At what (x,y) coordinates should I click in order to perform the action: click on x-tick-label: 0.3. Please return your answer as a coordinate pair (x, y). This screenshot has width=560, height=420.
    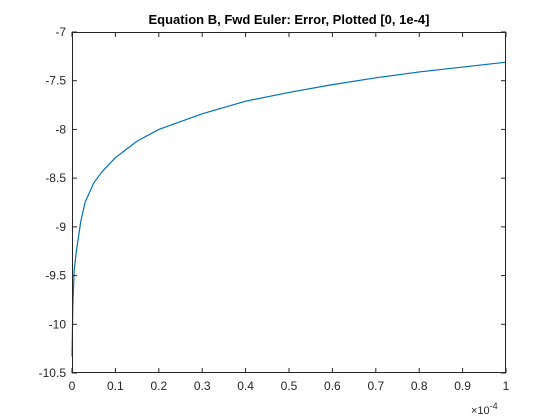
    Looking at the image, I should click on (202, 386).